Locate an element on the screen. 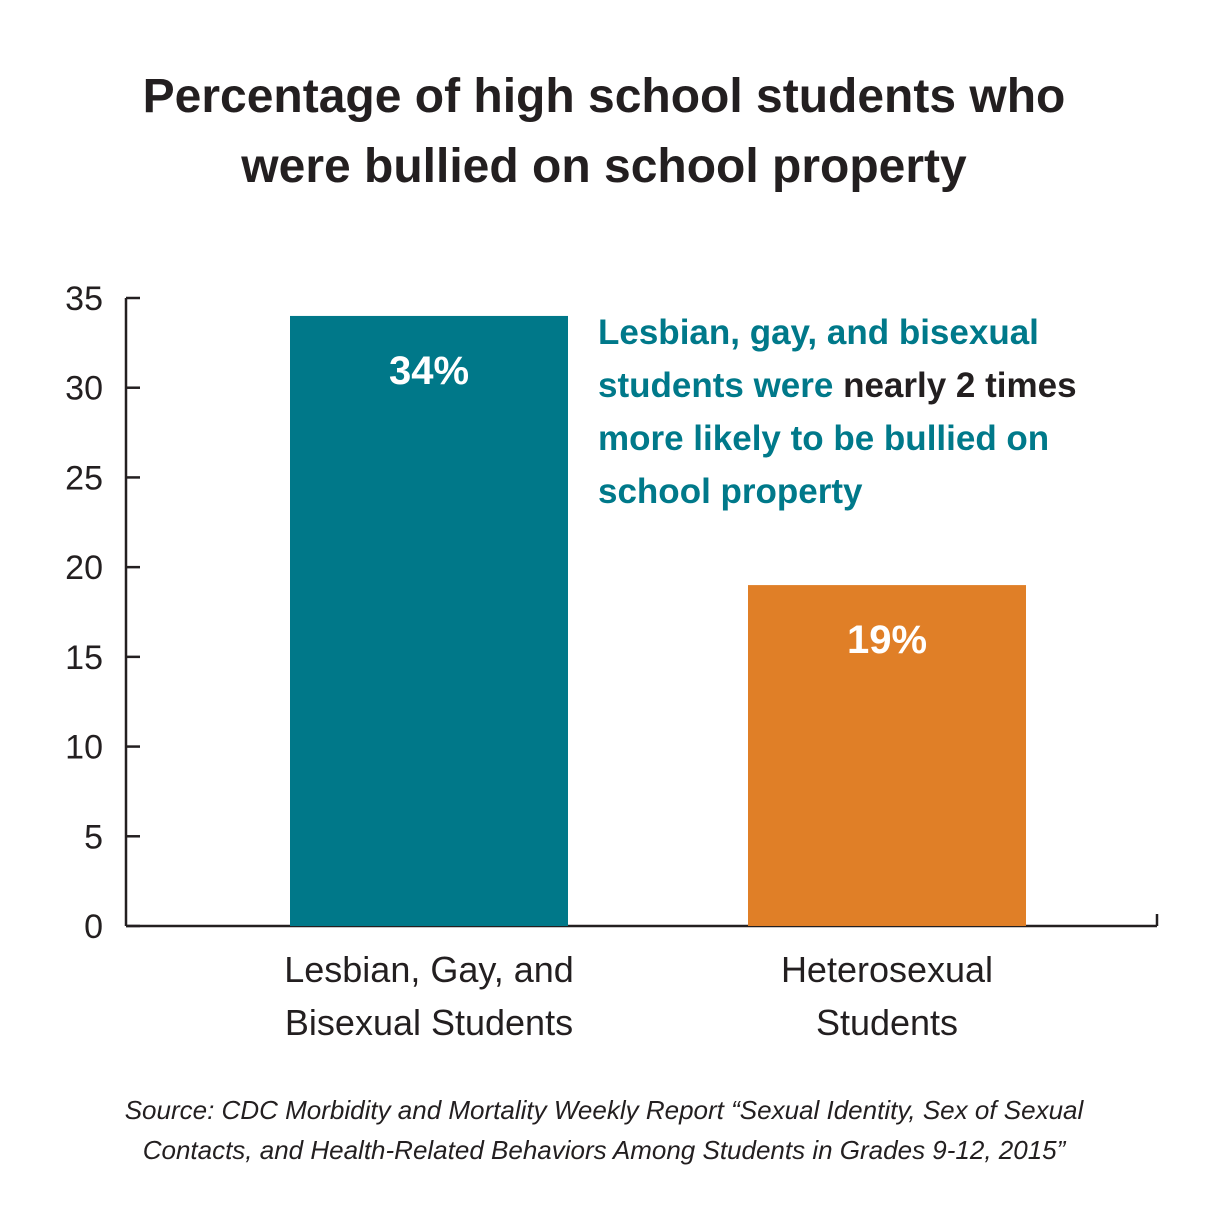 The height and width of the screenshot is (1216, 1208). y-tick-label-30: 30 is located at coordinates (84, 389).